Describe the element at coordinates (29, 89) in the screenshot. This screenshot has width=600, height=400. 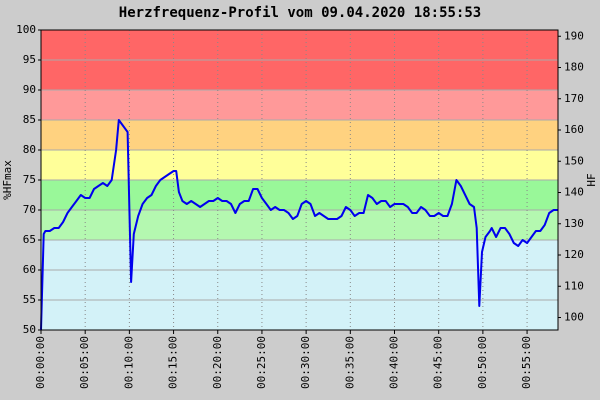
I see `y-tick-label: 90` at that location.